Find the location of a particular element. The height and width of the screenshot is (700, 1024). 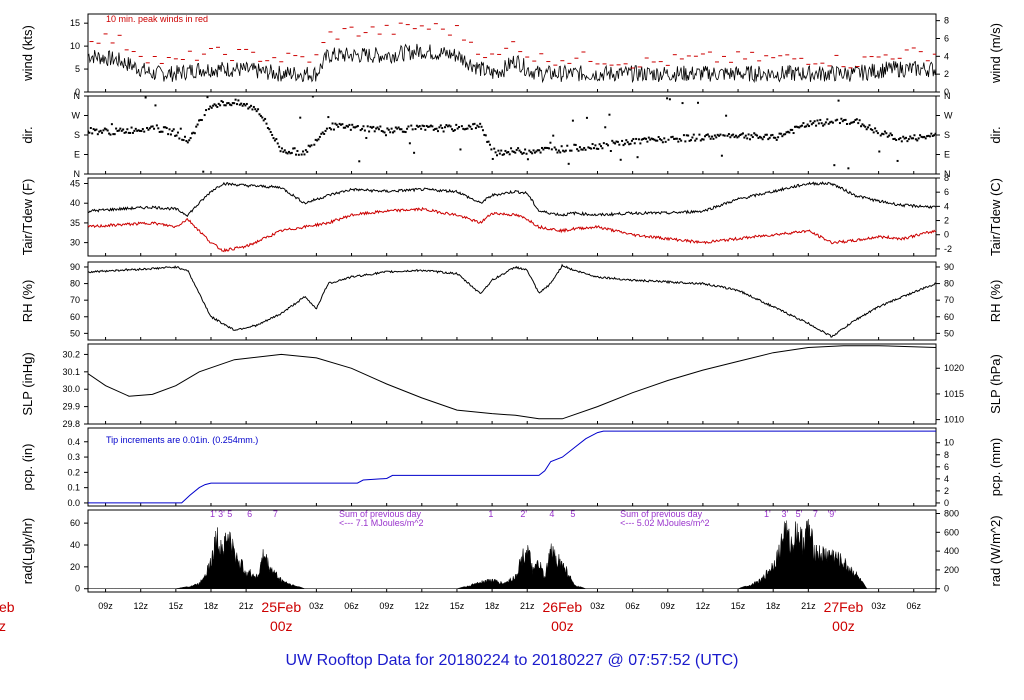

y-axis-label: rad(Lgly/hr) is located at coordinates (27, 551).